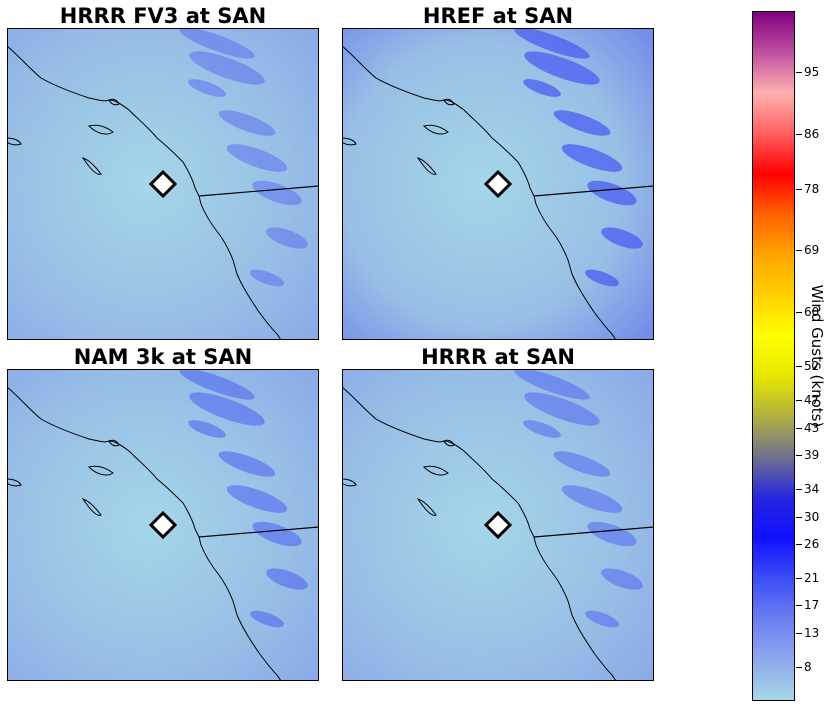 The height and width of the screenshot is (709, 839). I want to click on colorbar-tick-label: 26, so click(811, 544).